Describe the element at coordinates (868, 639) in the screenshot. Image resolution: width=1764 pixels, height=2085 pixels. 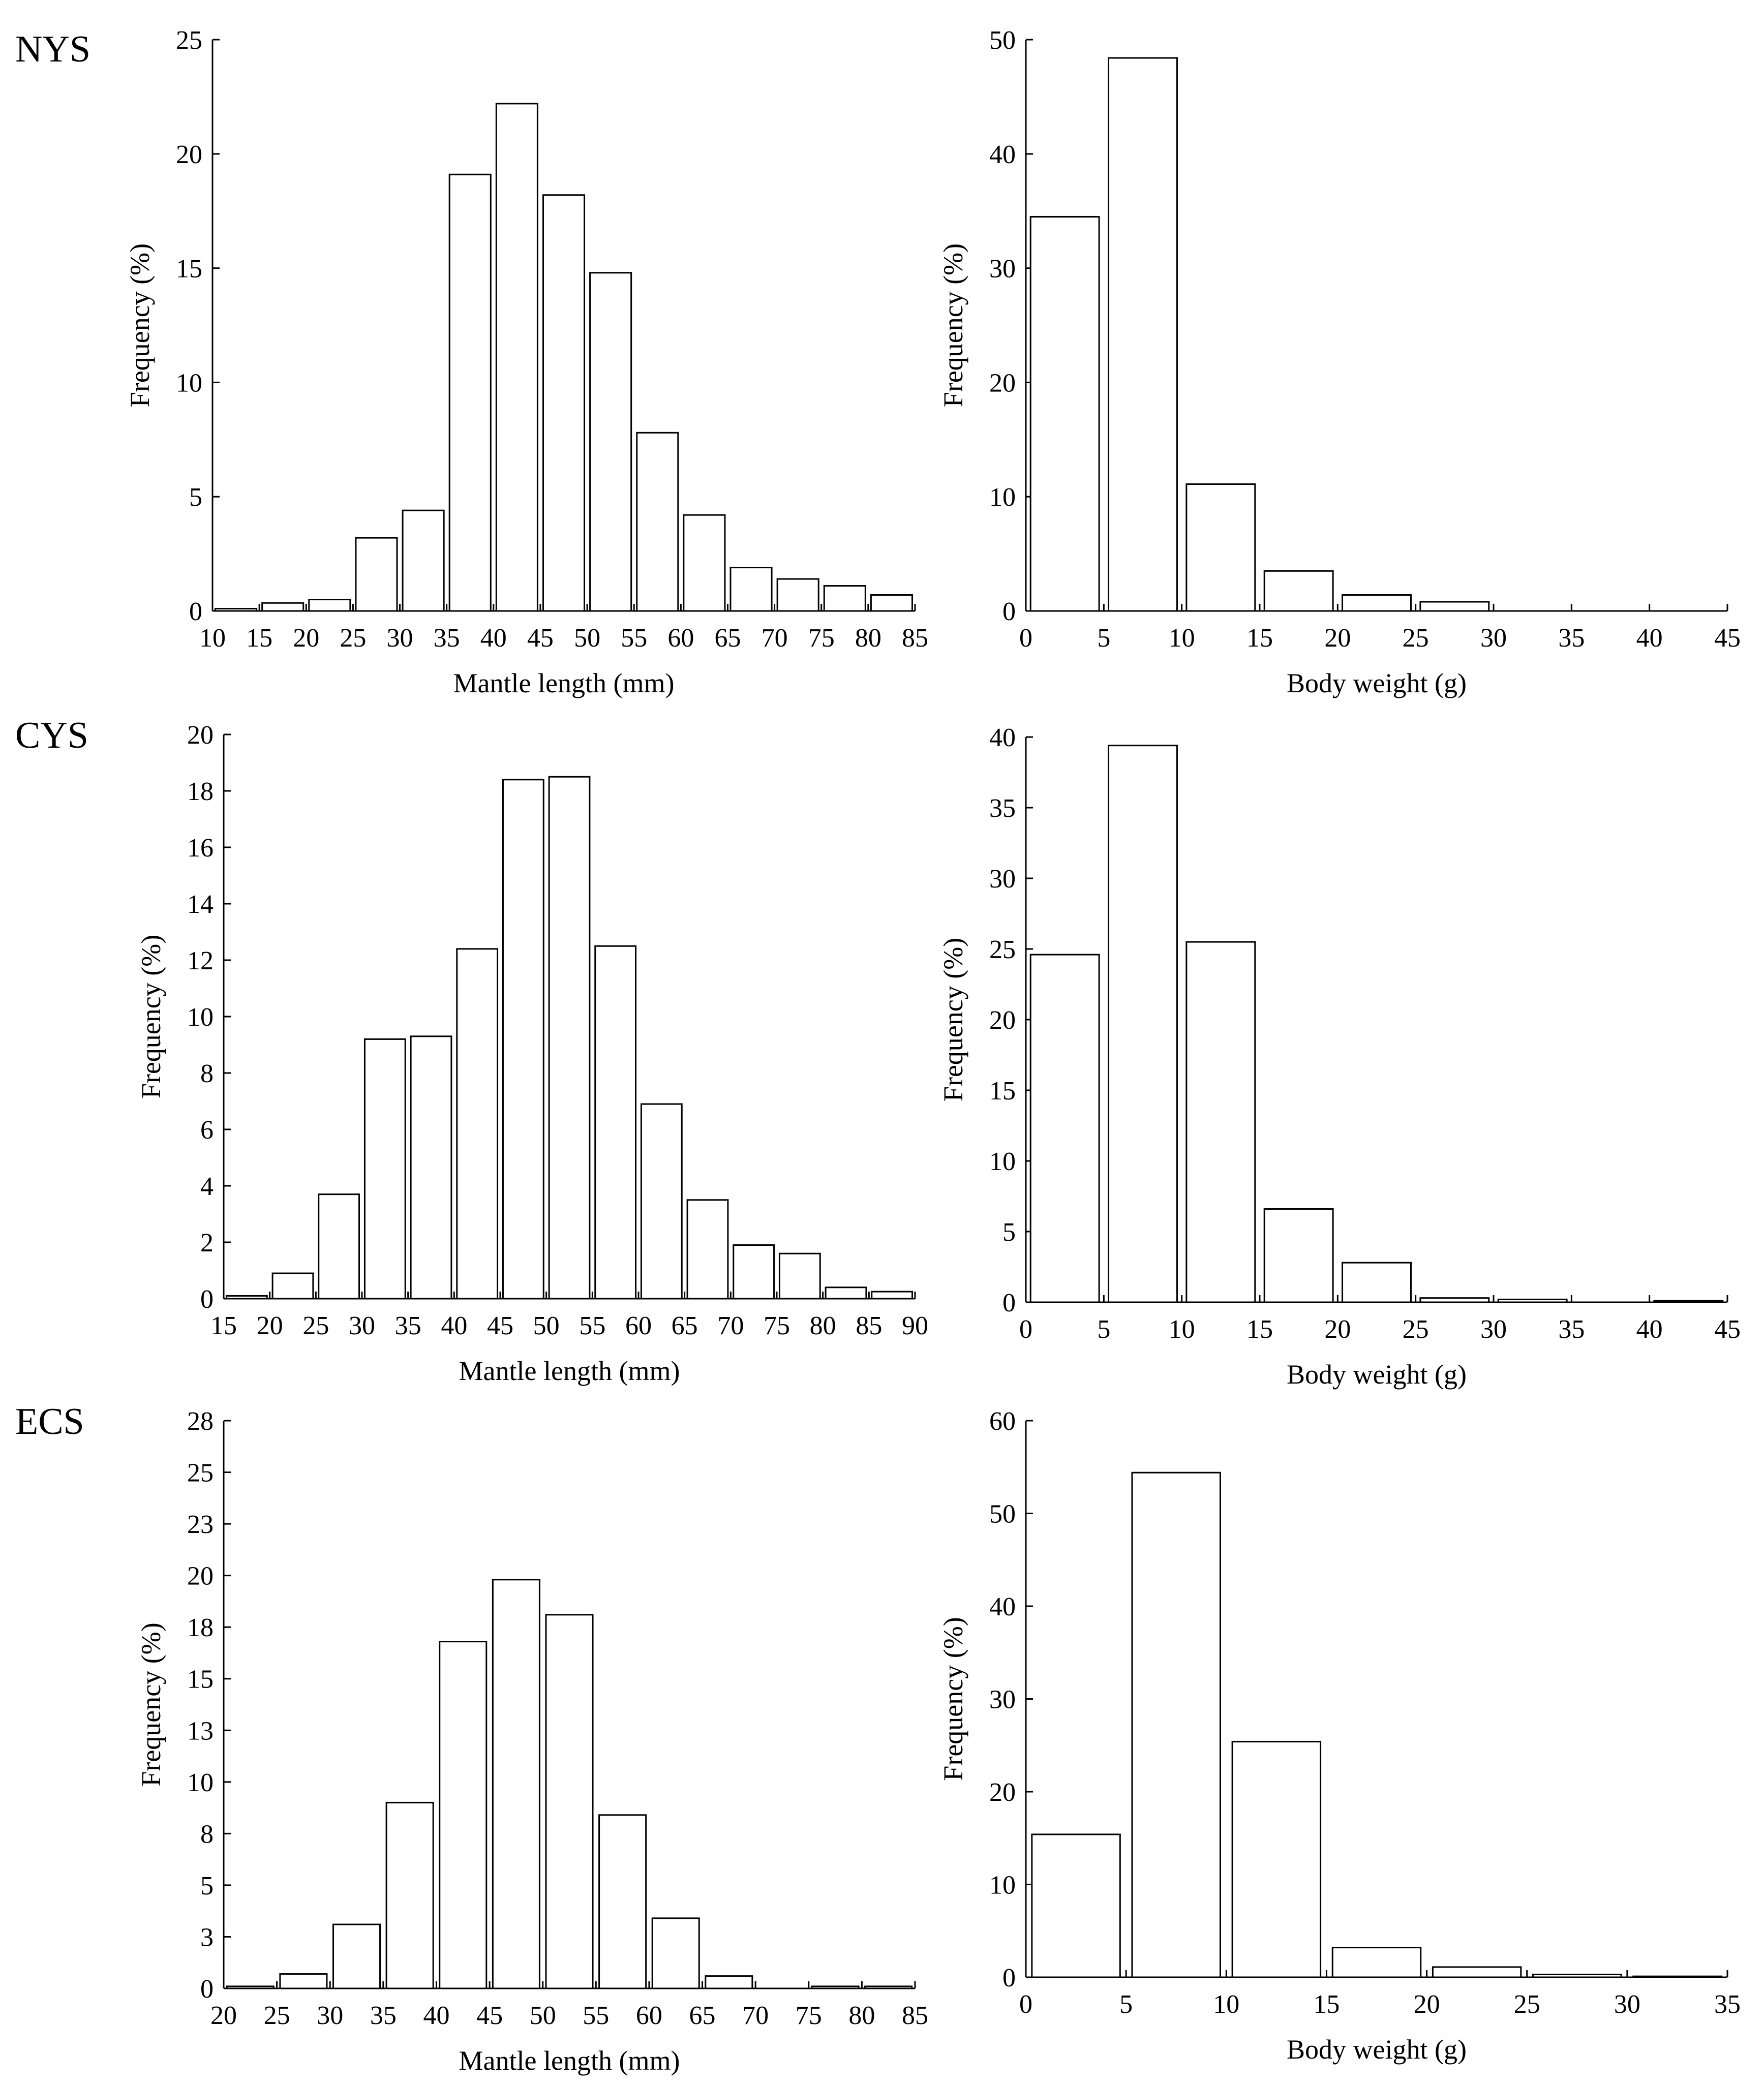
I see `x-tick-label: 80` at that location.